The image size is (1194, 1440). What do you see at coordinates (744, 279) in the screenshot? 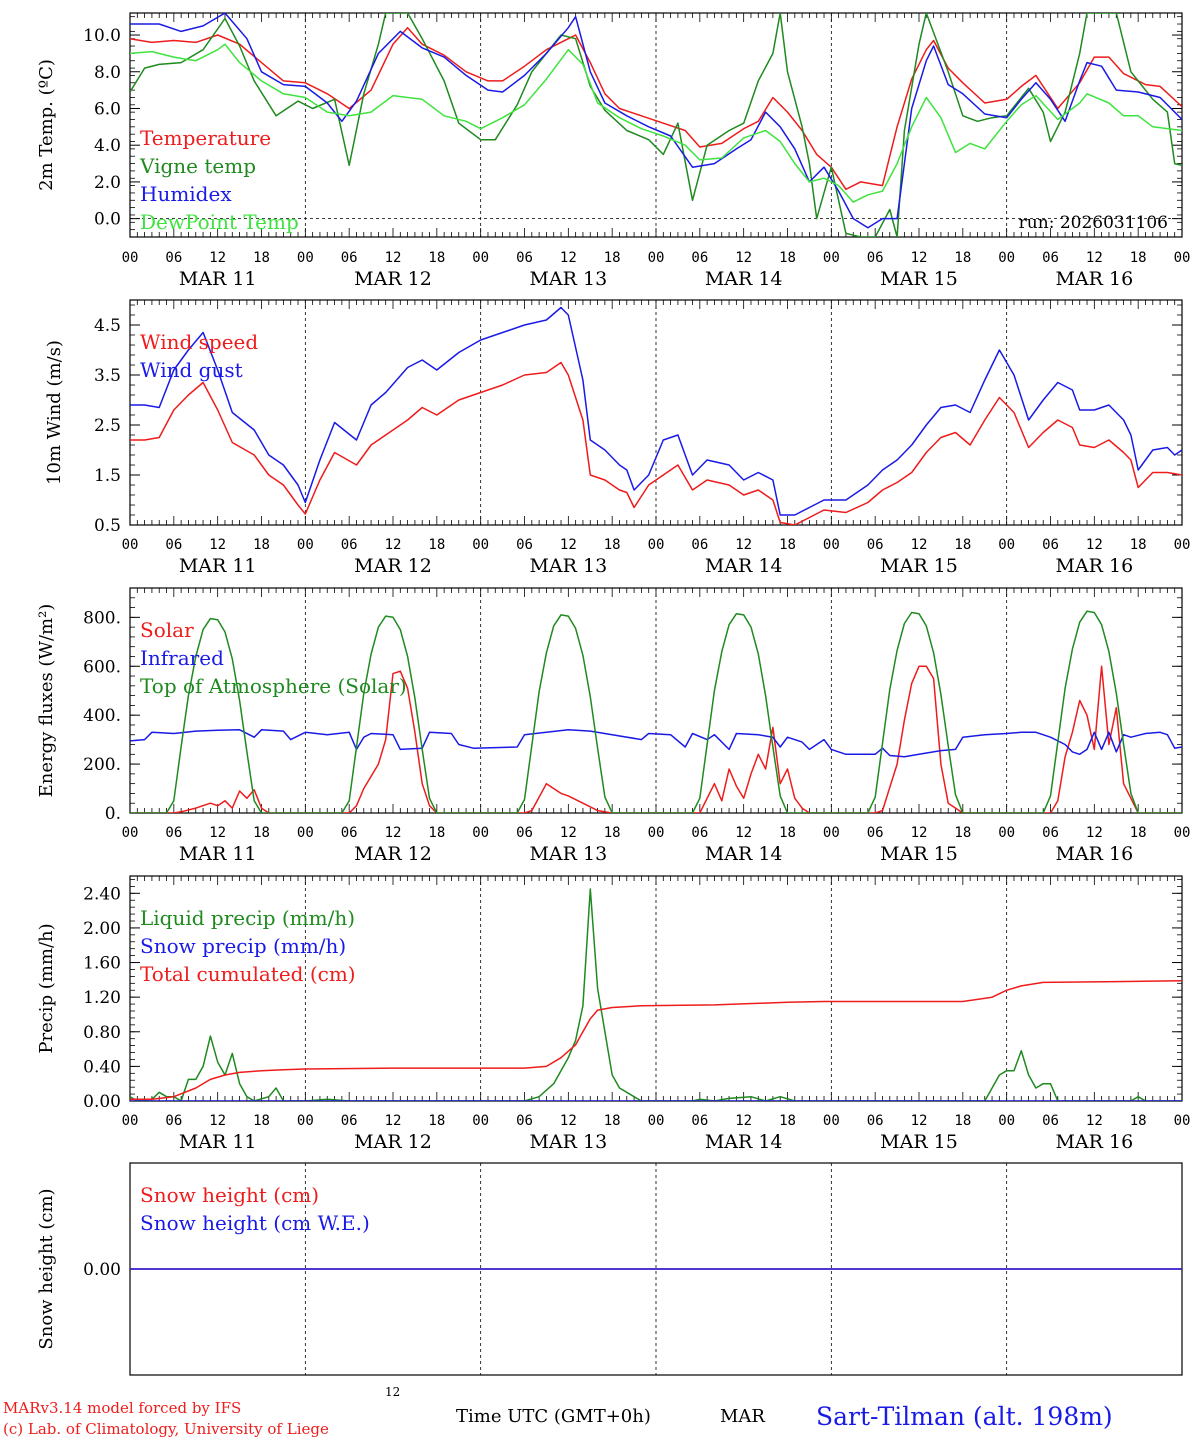
I see `day-label: MAR 14` at bounding box center [744, 279].